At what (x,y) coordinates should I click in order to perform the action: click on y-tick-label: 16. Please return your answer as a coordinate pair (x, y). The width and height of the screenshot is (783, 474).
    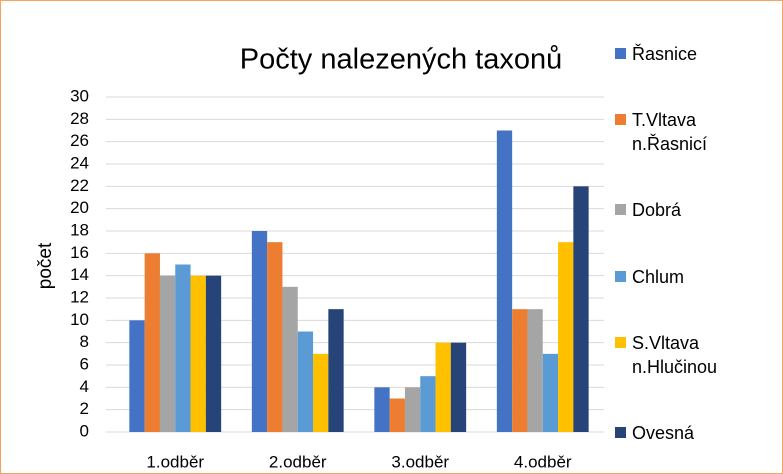
    Looking at the image, I should click on (79, 252).